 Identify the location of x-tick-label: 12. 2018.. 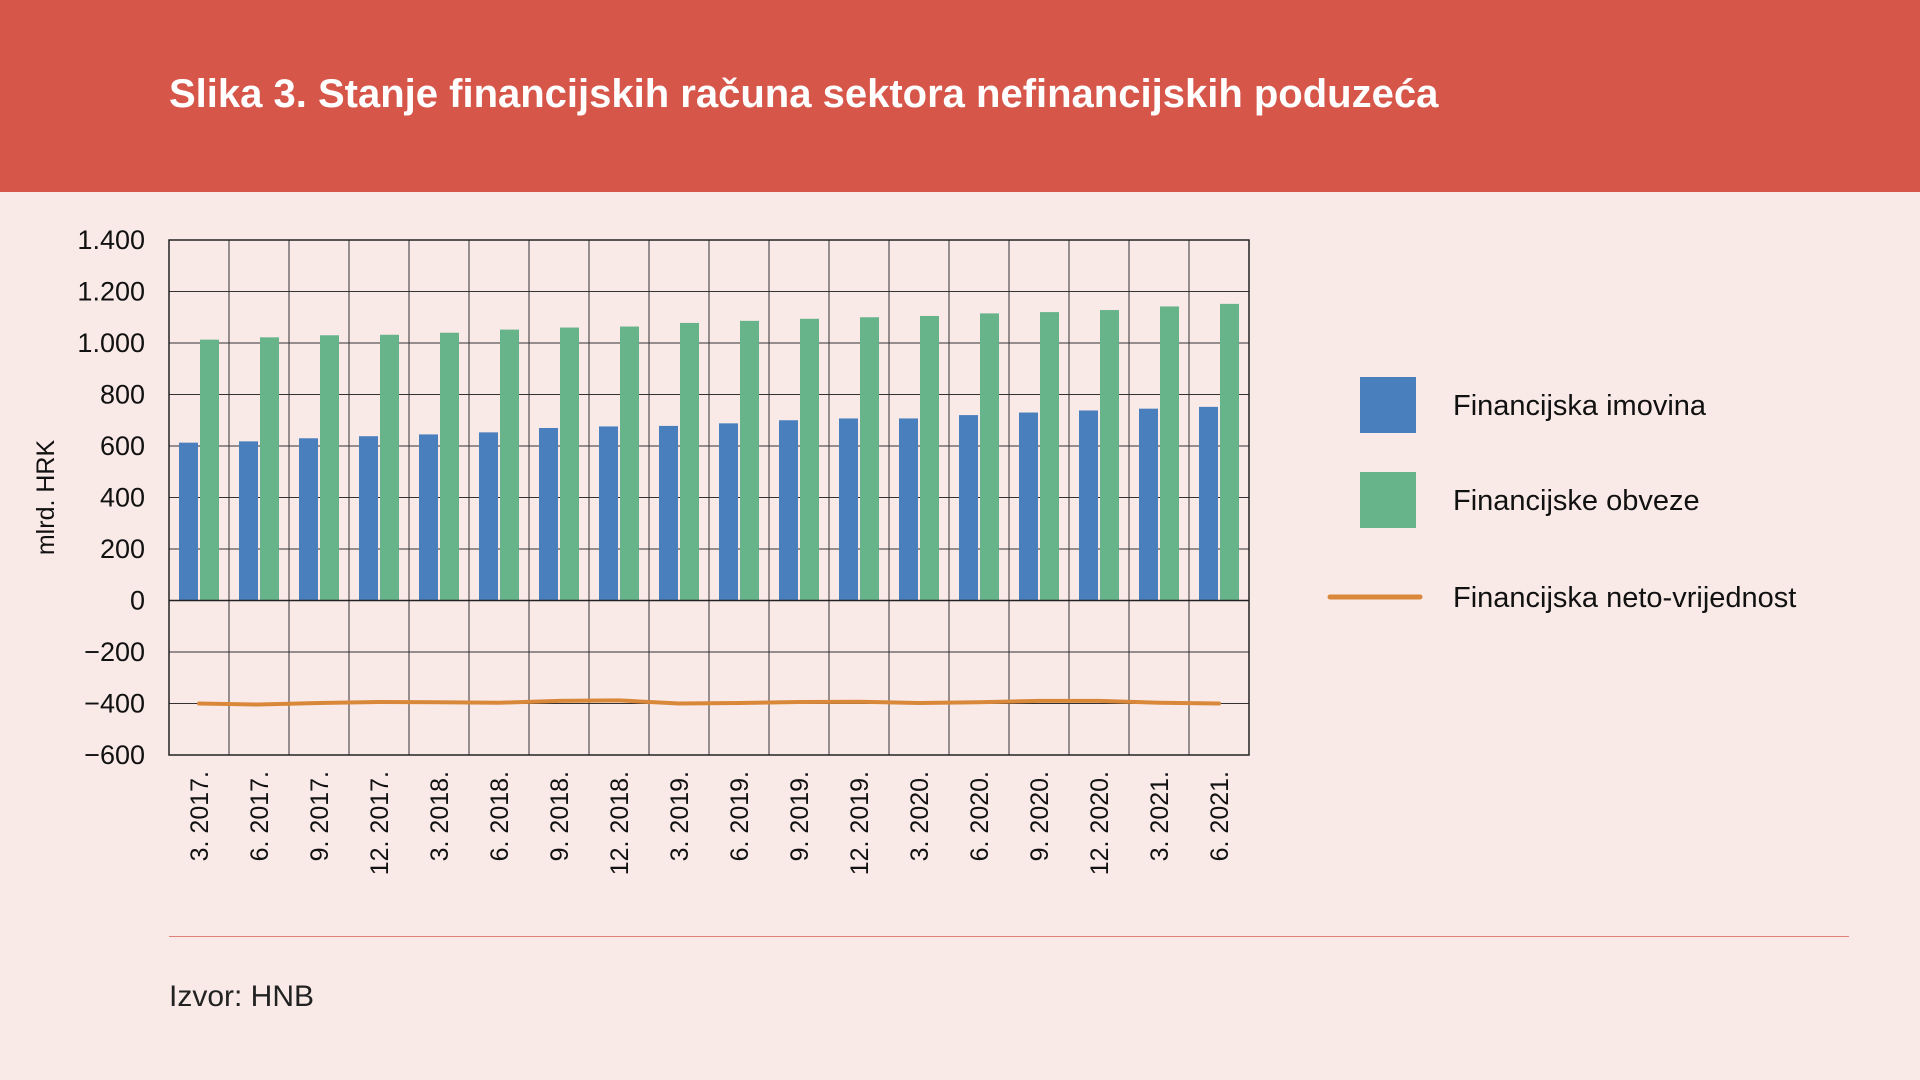
(620, 823).